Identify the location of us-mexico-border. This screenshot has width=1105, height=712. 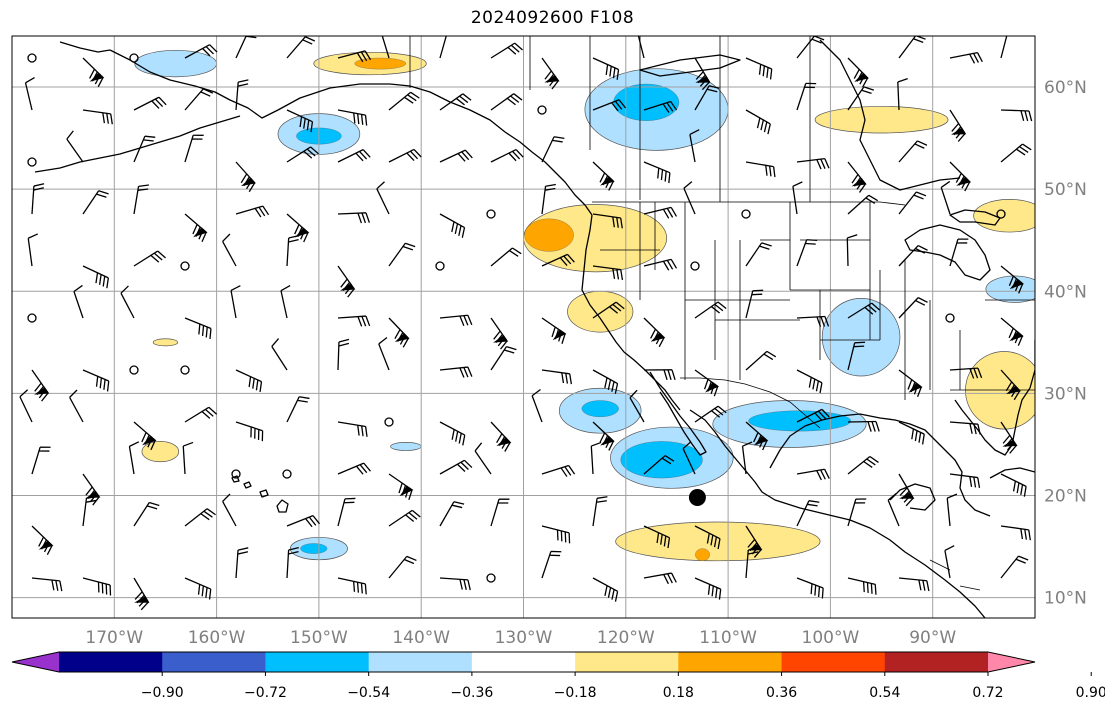
(750, 403).